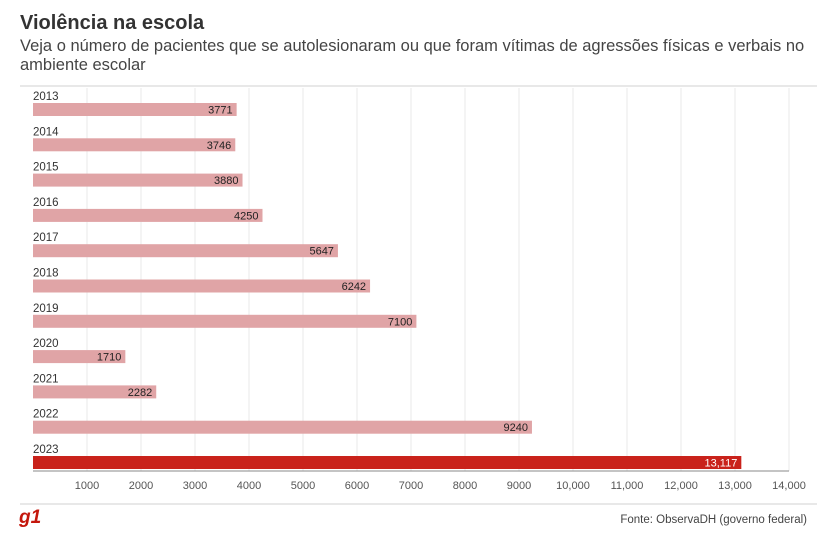 The image size is (837, 534). Describe the element at coordinates (30, 517) in the screenshot. I see `g1-logo: g1` at that location.